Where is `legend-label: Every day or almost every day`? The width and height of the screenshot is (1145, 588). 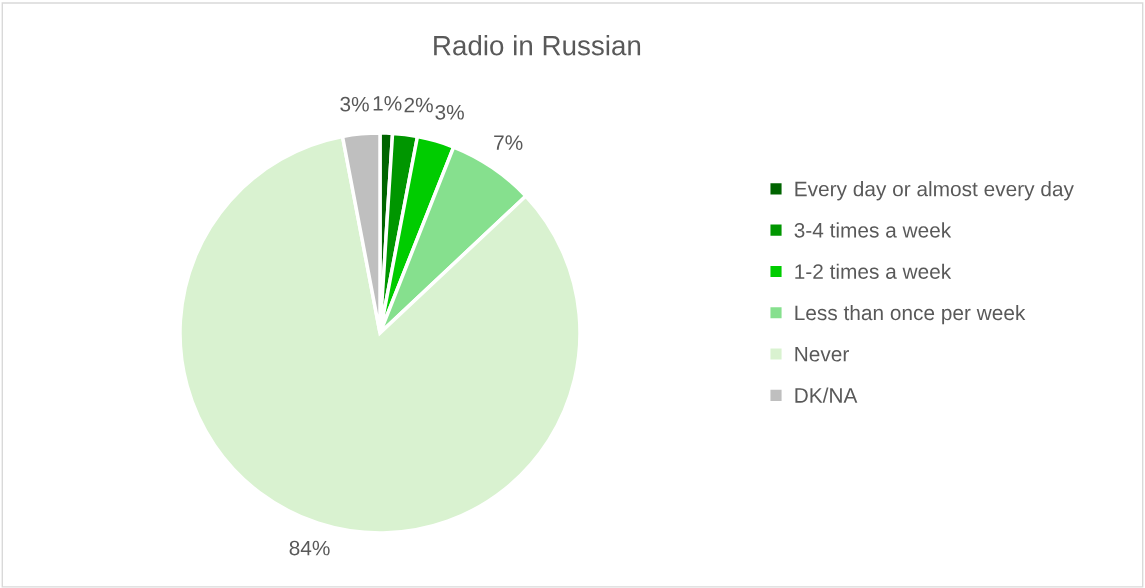 legend-label: Every day or almost every day is located at coordinates (934, 191).